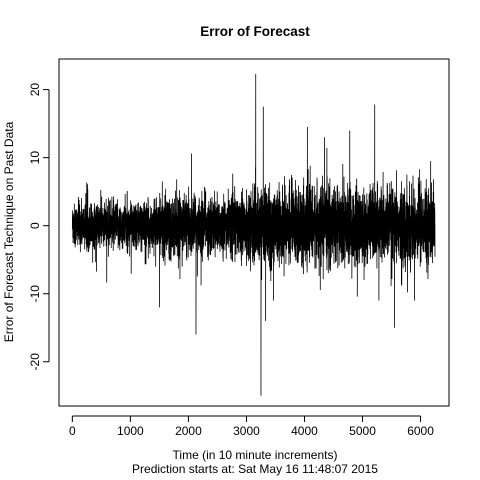  I want to click on x-tick-label: 2000, so click(188, 431).